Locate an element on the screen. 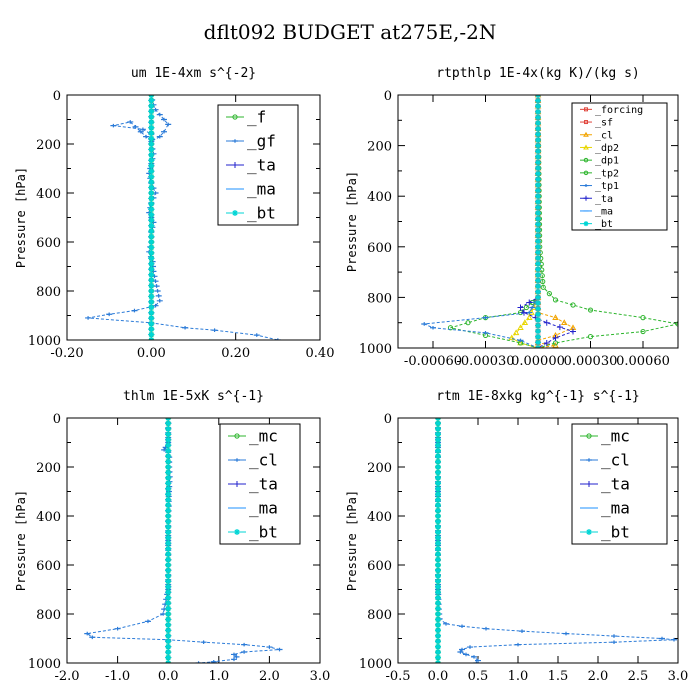 The width and height of the screenshot is (700, 700). x-tick-label: 1.0 is located at coordinates (218, 676).